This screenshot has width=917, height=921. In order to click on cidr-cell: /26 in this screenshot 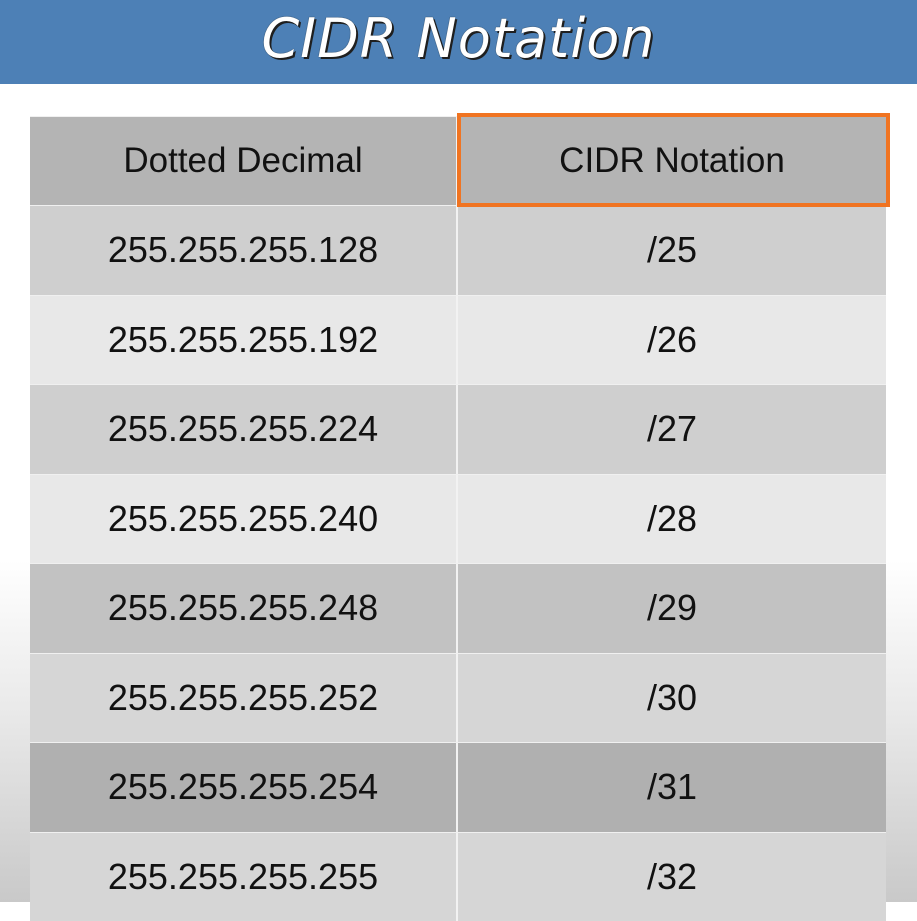, I will do `click(672, 340)`.